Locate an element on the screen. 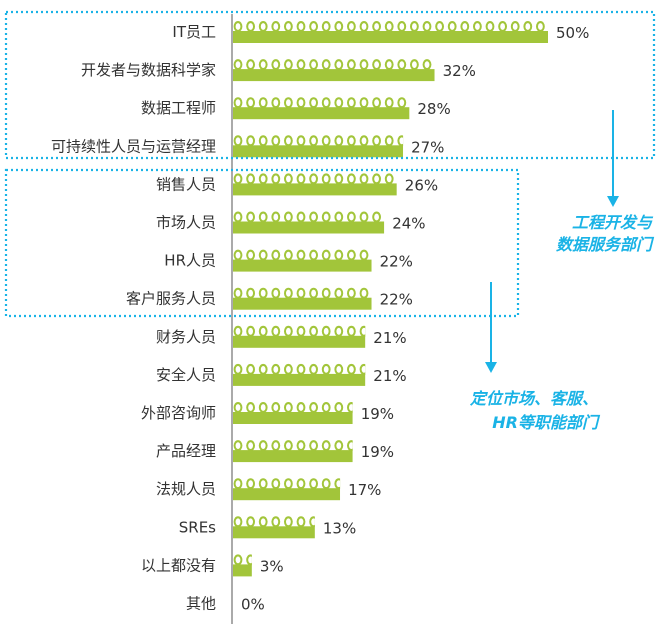  group-label-1: 数据服务部门 is located at coordinates (605, 244).